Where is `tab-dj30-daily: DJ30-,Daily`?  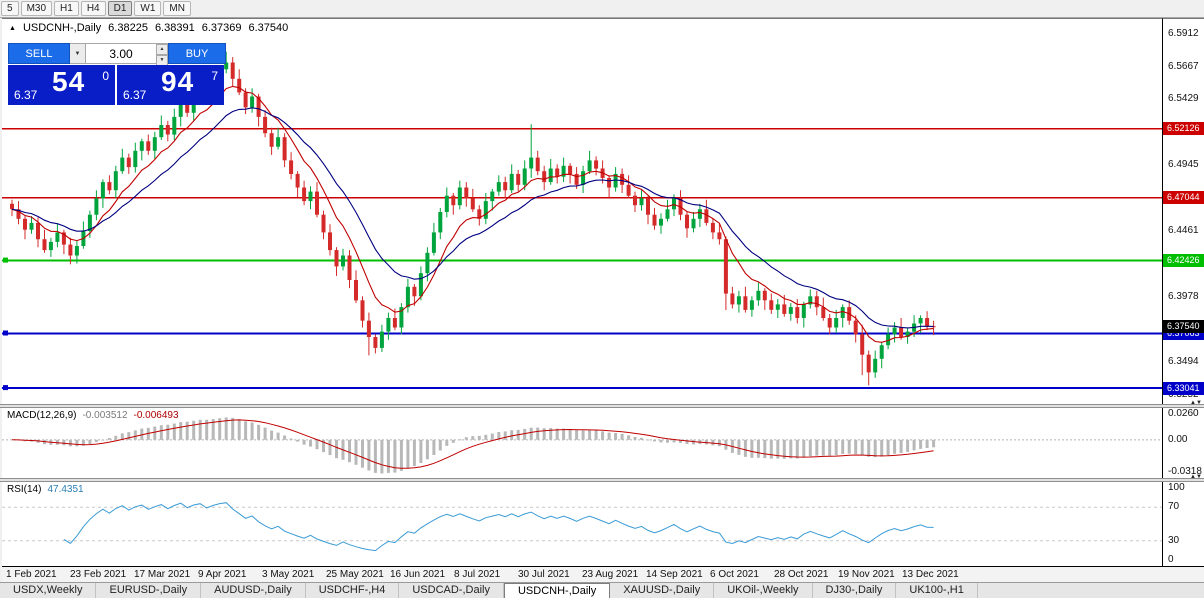 tab-dj30-daily: DJ30-,Daily is located at coordinates (855, 590).